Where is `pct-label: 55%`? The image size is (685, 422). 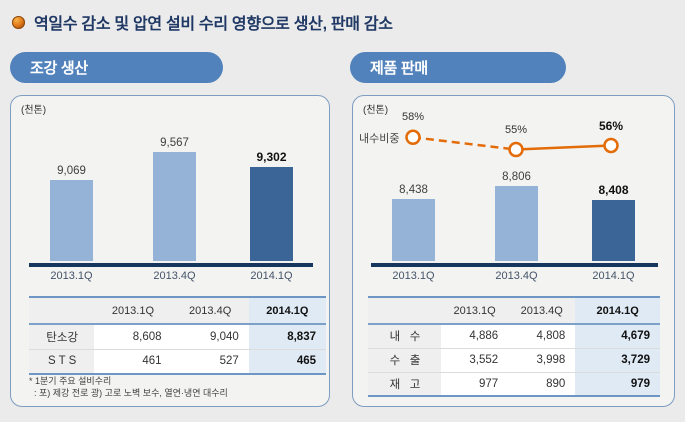
pct-label: 55% is located at coordinates (516, 129).